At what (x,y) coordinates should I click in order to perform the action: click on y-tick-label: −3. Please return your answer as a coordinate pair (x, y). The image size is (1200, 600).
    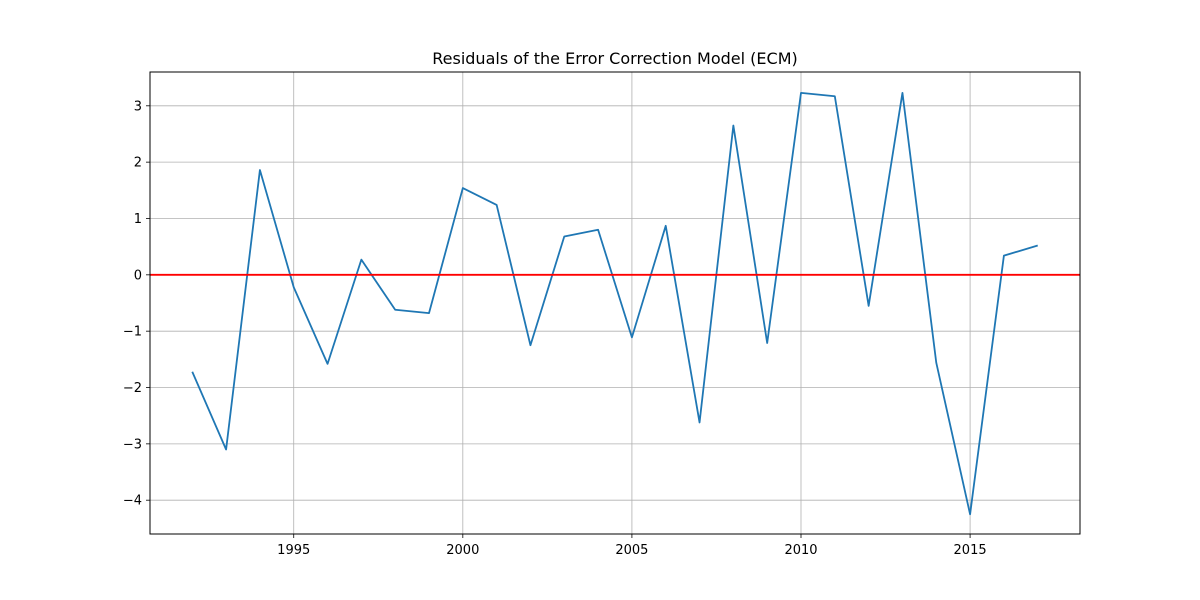
    Looking at the image, I should click on (132, 444).